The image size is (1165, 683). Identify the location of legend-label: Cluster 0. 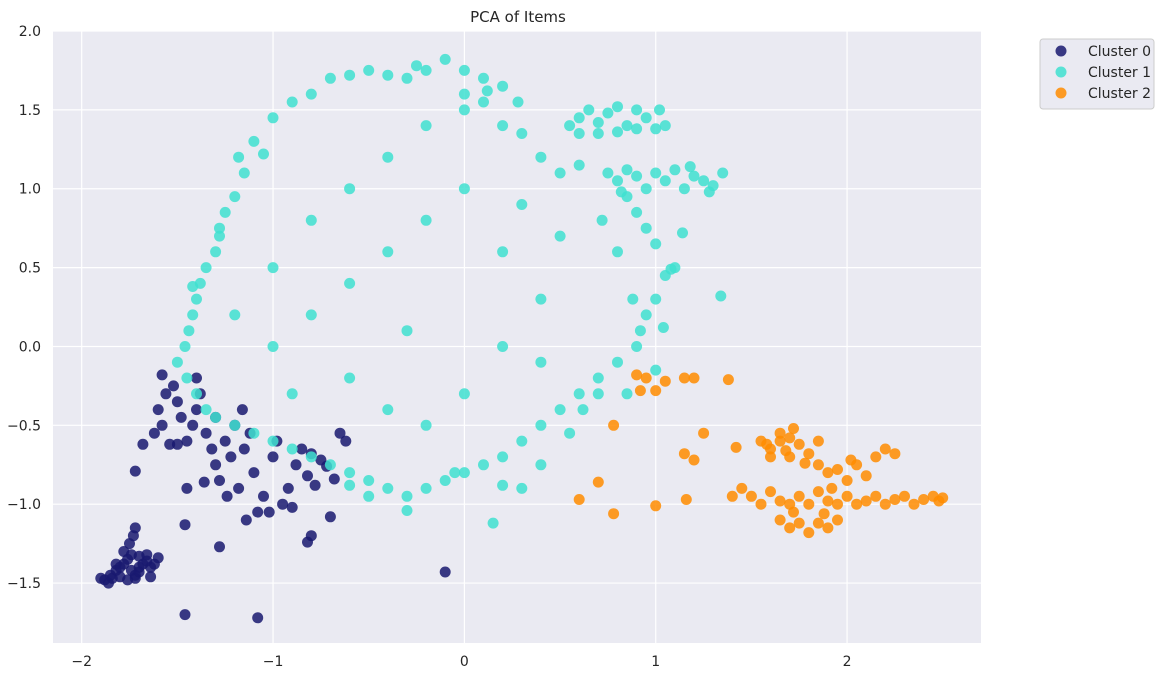
(1119, 52).